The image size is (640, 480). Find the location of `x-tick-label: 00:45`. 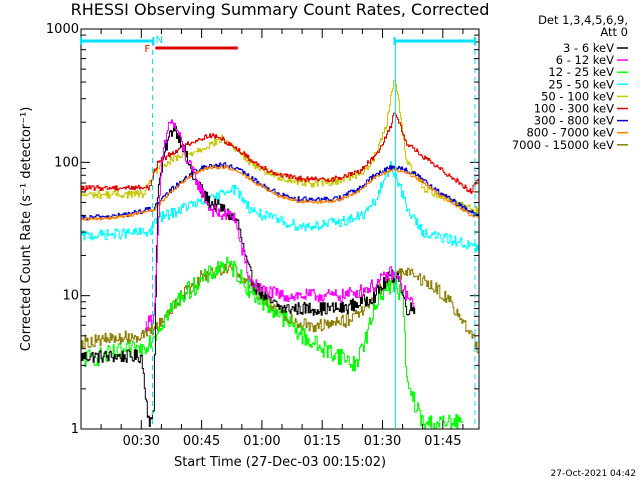

x-tick-label: 00:45 is located at coordinates (201, 441).